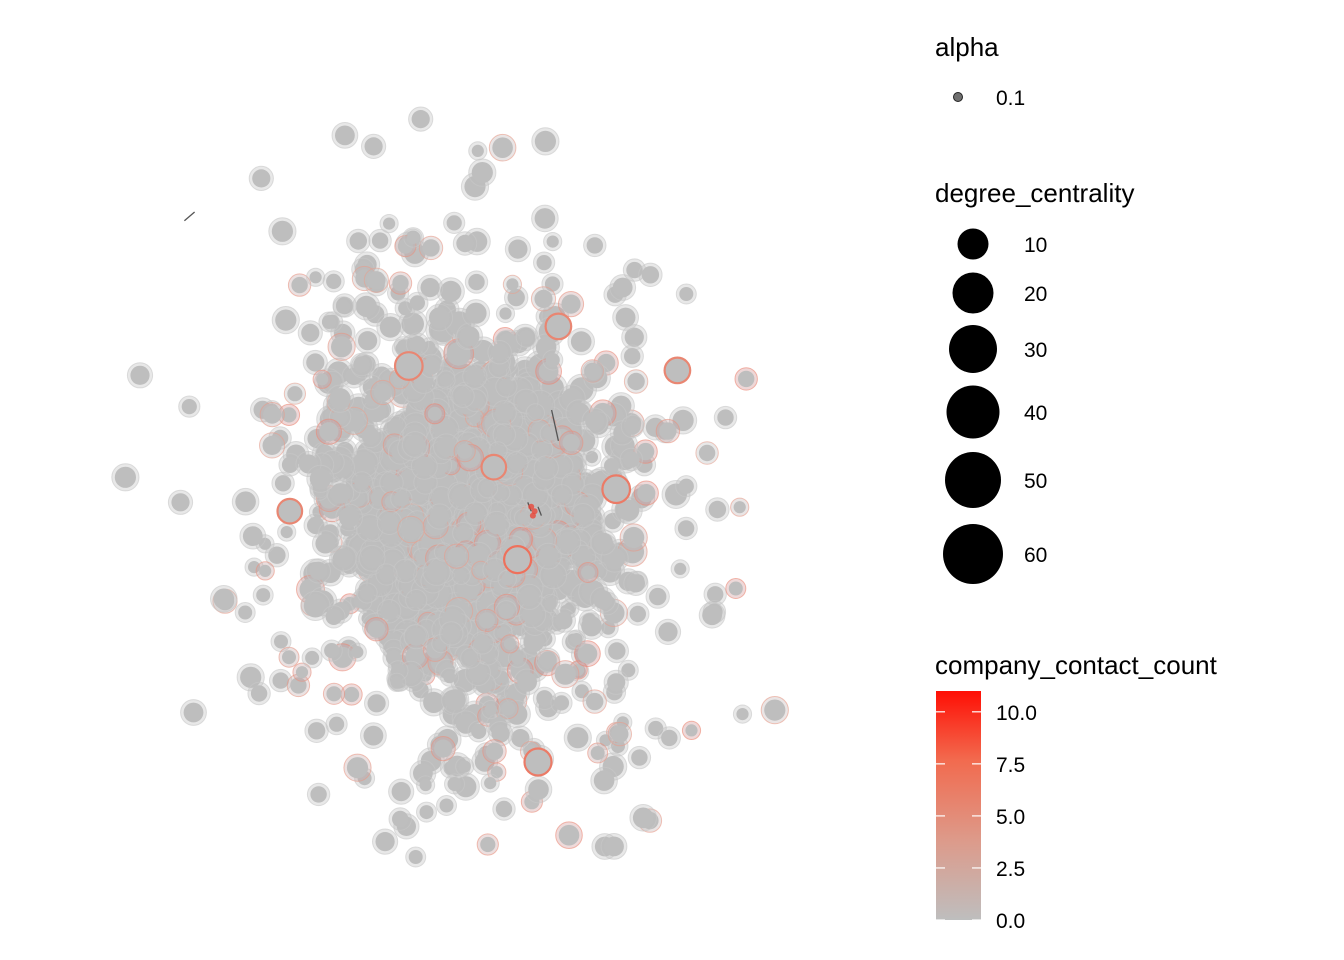  What do you see at coordinates (967, 47) in the screenshot?
I see `alpha-legend-title: alpha` at bounding box center [967, 47].